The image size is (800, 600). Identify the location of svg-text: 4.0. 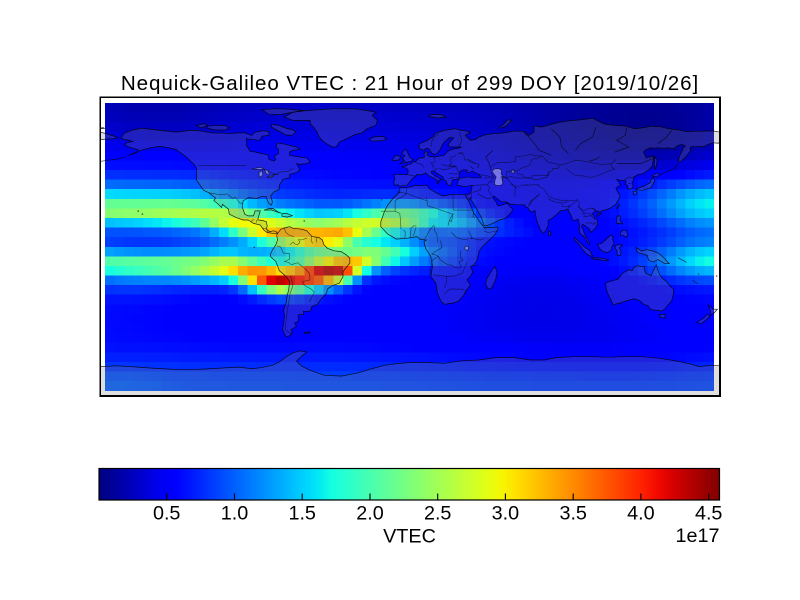
(641, 514).